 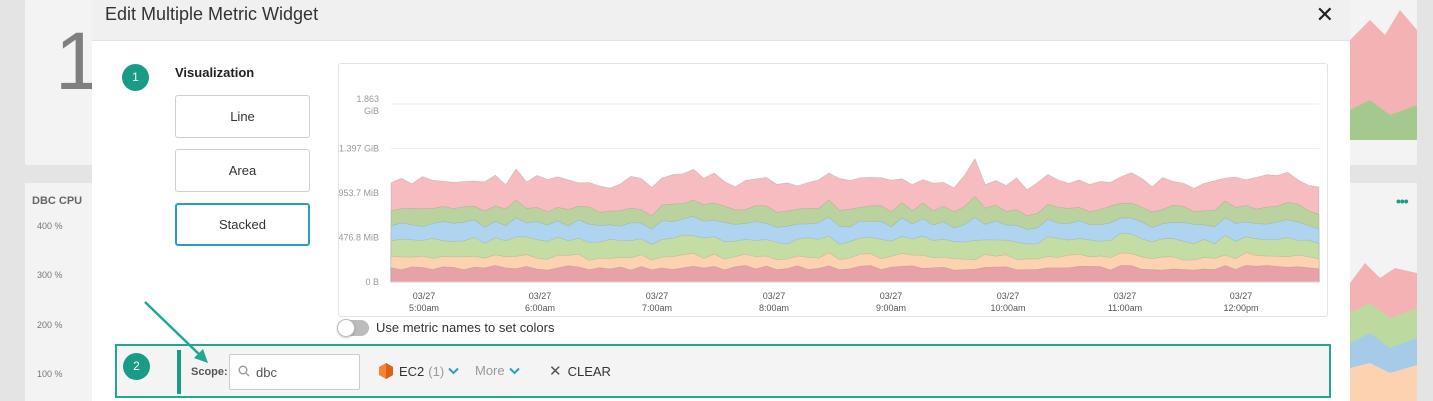 What do you see at coordinates (1125, 302) in the screenshot?
I see `x-tick-label: 03/27 11:00am` at bounding box center [1125, 302].